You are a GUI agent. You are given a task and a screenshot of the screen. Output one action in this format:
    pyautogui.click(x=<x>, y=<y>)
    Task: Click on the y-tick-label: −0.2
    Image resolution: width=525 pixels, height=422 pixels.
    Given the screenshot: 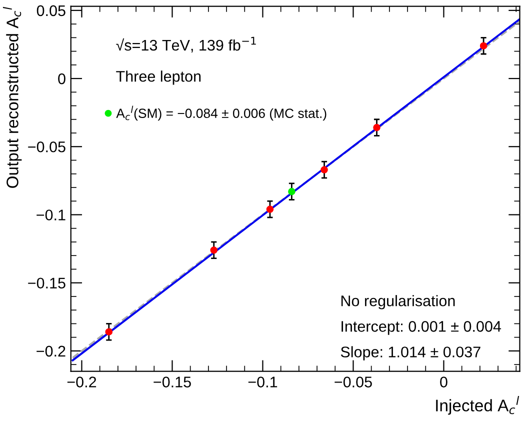 What is the action you would take?
    pyautogui.click(x=51, y=351)
    